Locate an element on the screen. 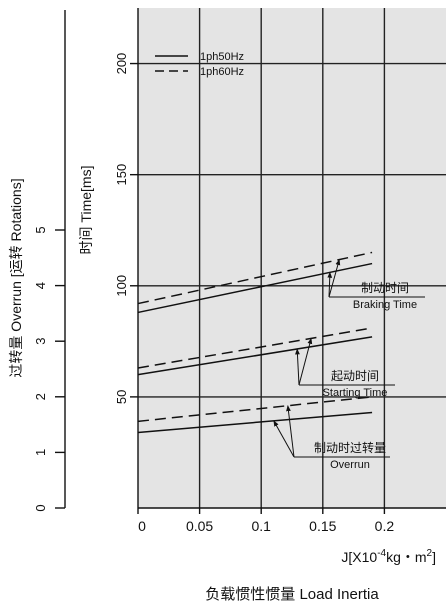 This screenshot has height=609, width=446. annotation-en-braking: Braking Time is located at coordinates (385, 305).